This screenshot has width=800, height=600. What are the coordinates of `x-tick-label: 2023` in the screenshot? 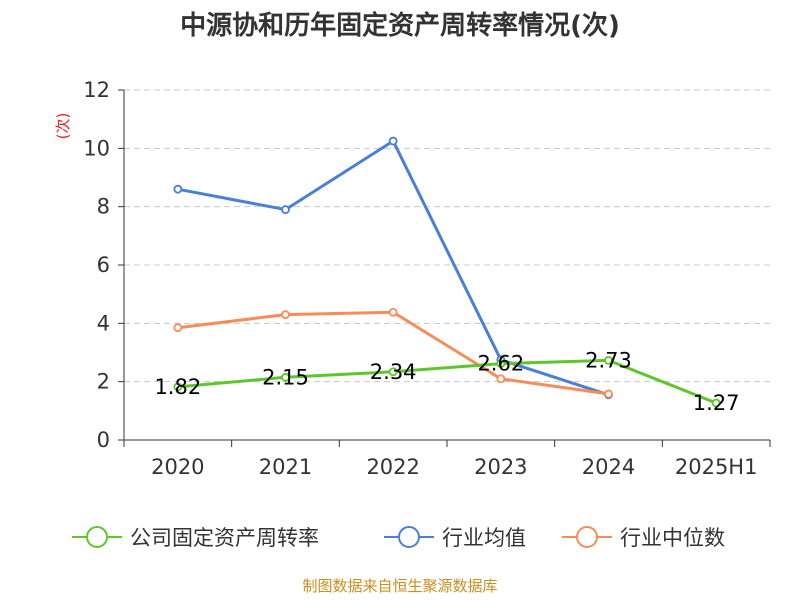 It's located at (500, 467).